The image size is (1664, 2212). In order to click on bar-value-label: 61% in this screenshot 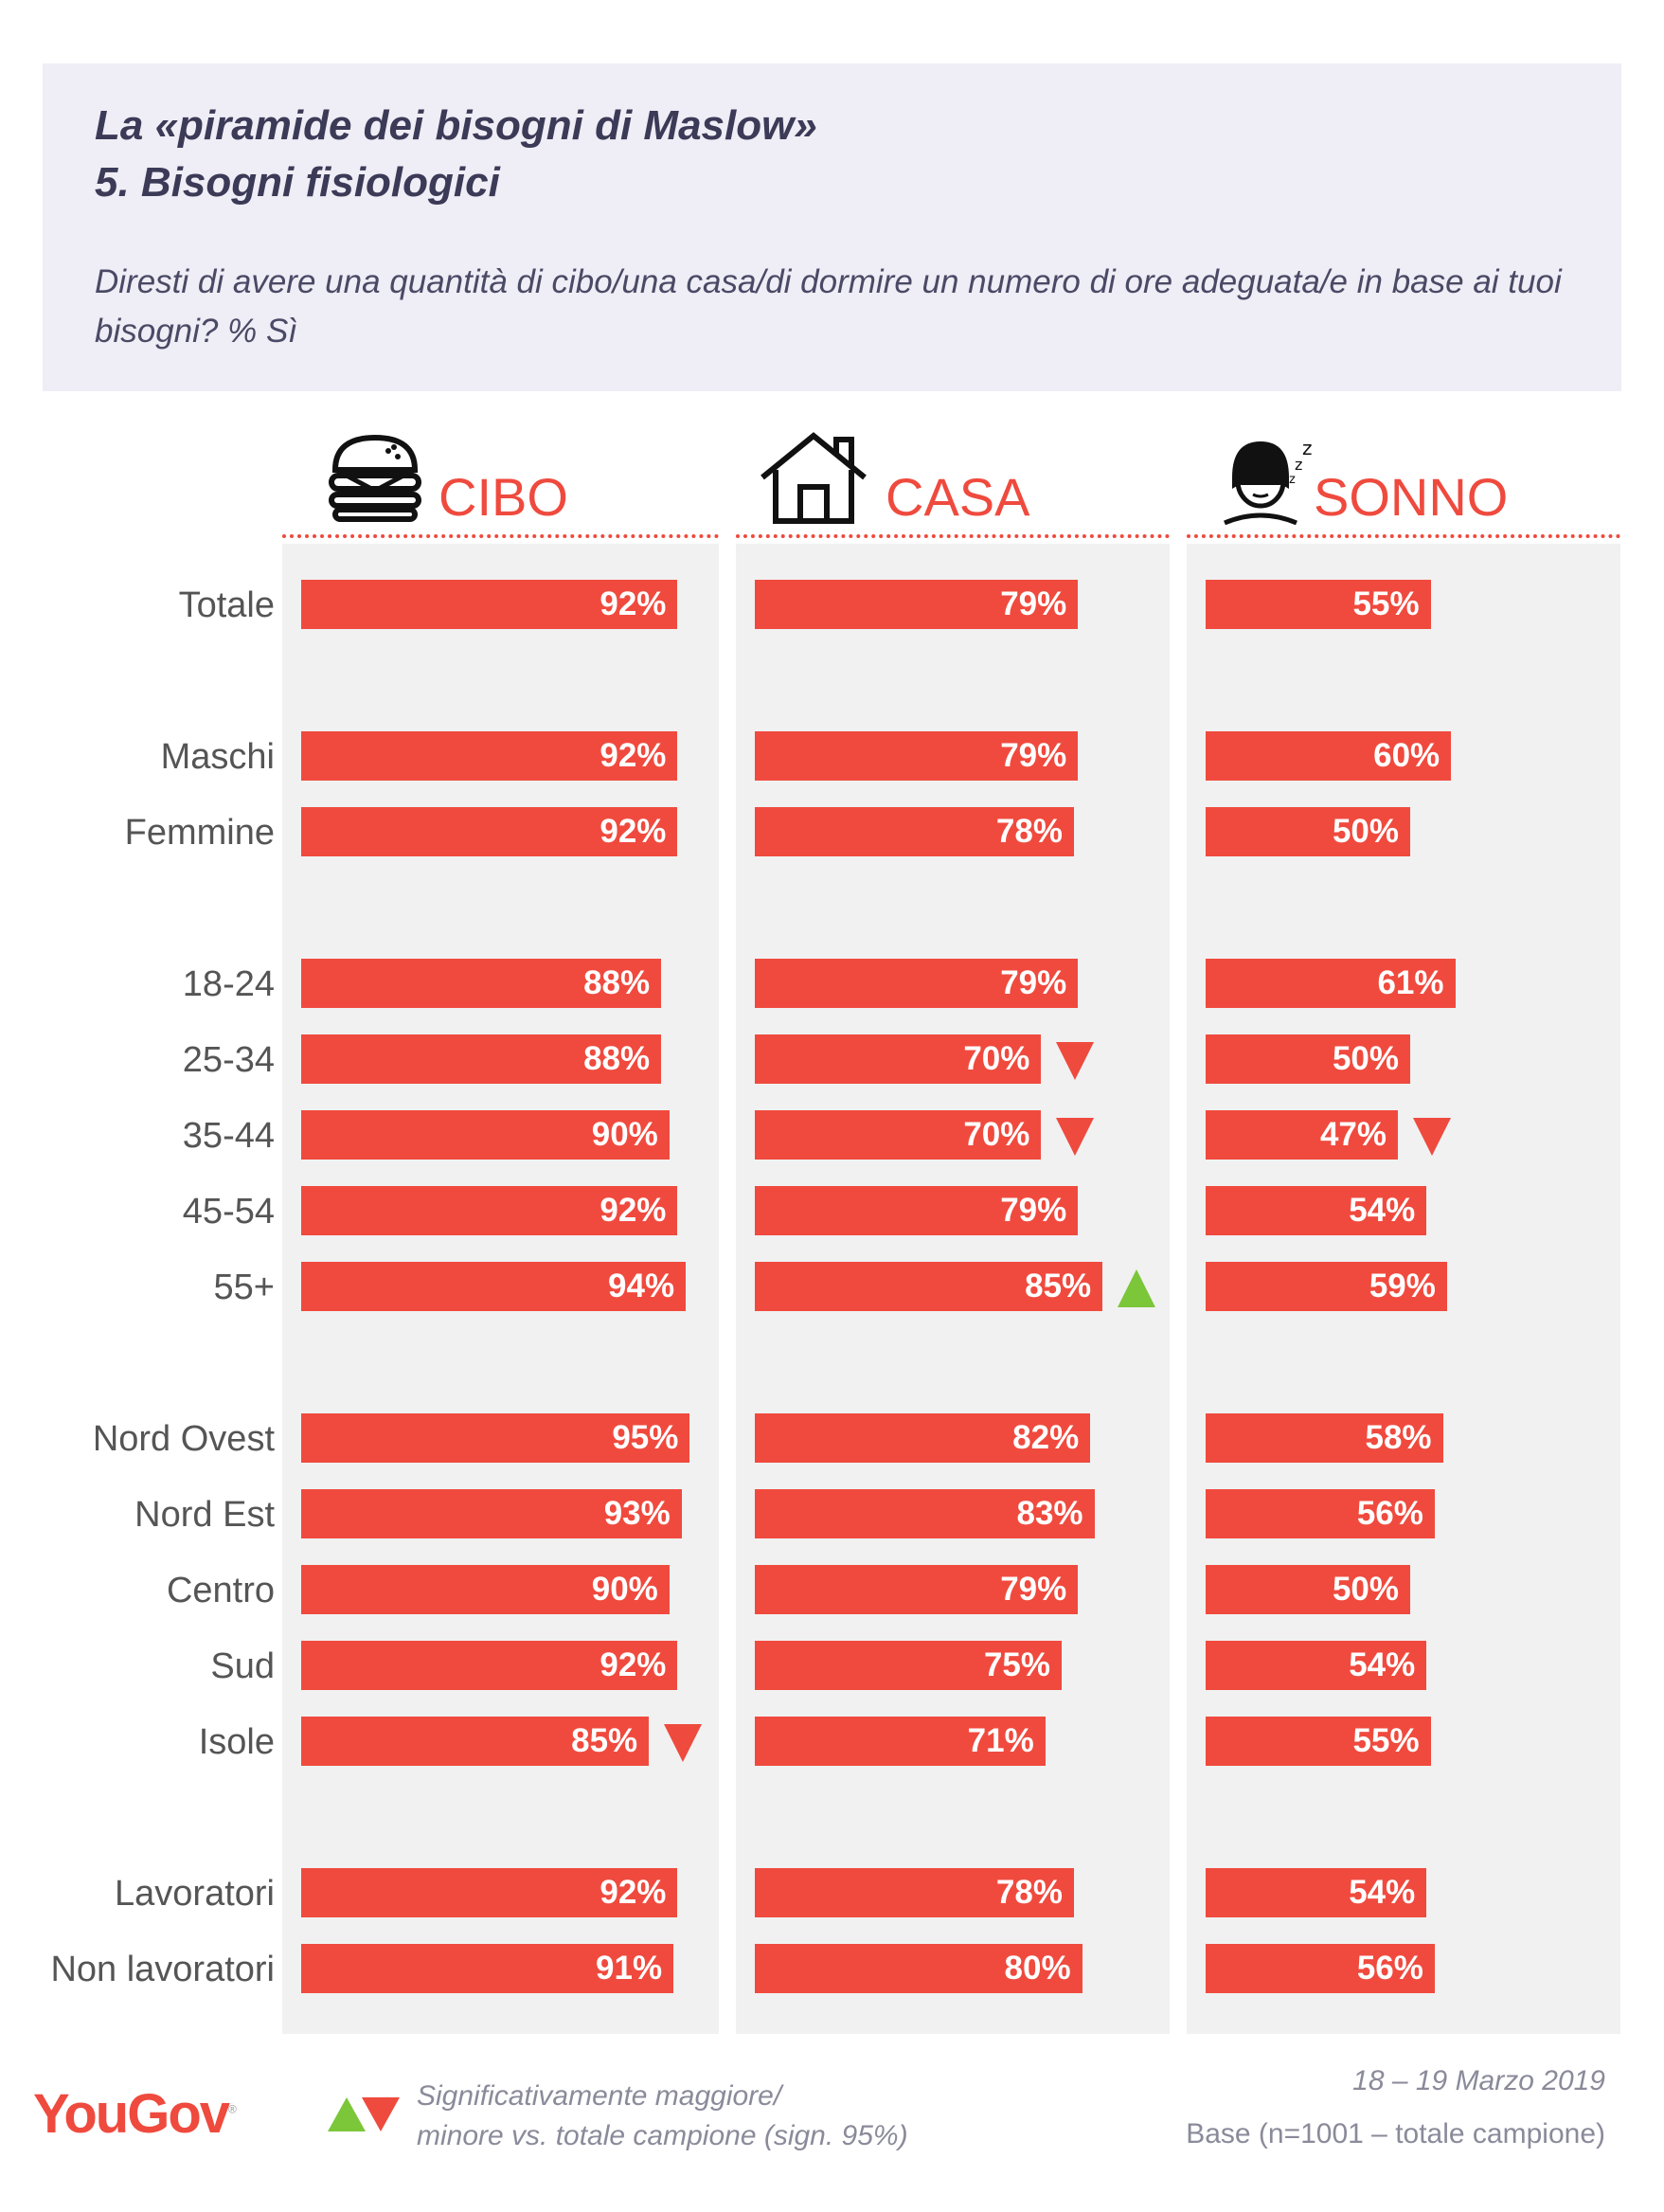, I will do `click(1410, 983)`.